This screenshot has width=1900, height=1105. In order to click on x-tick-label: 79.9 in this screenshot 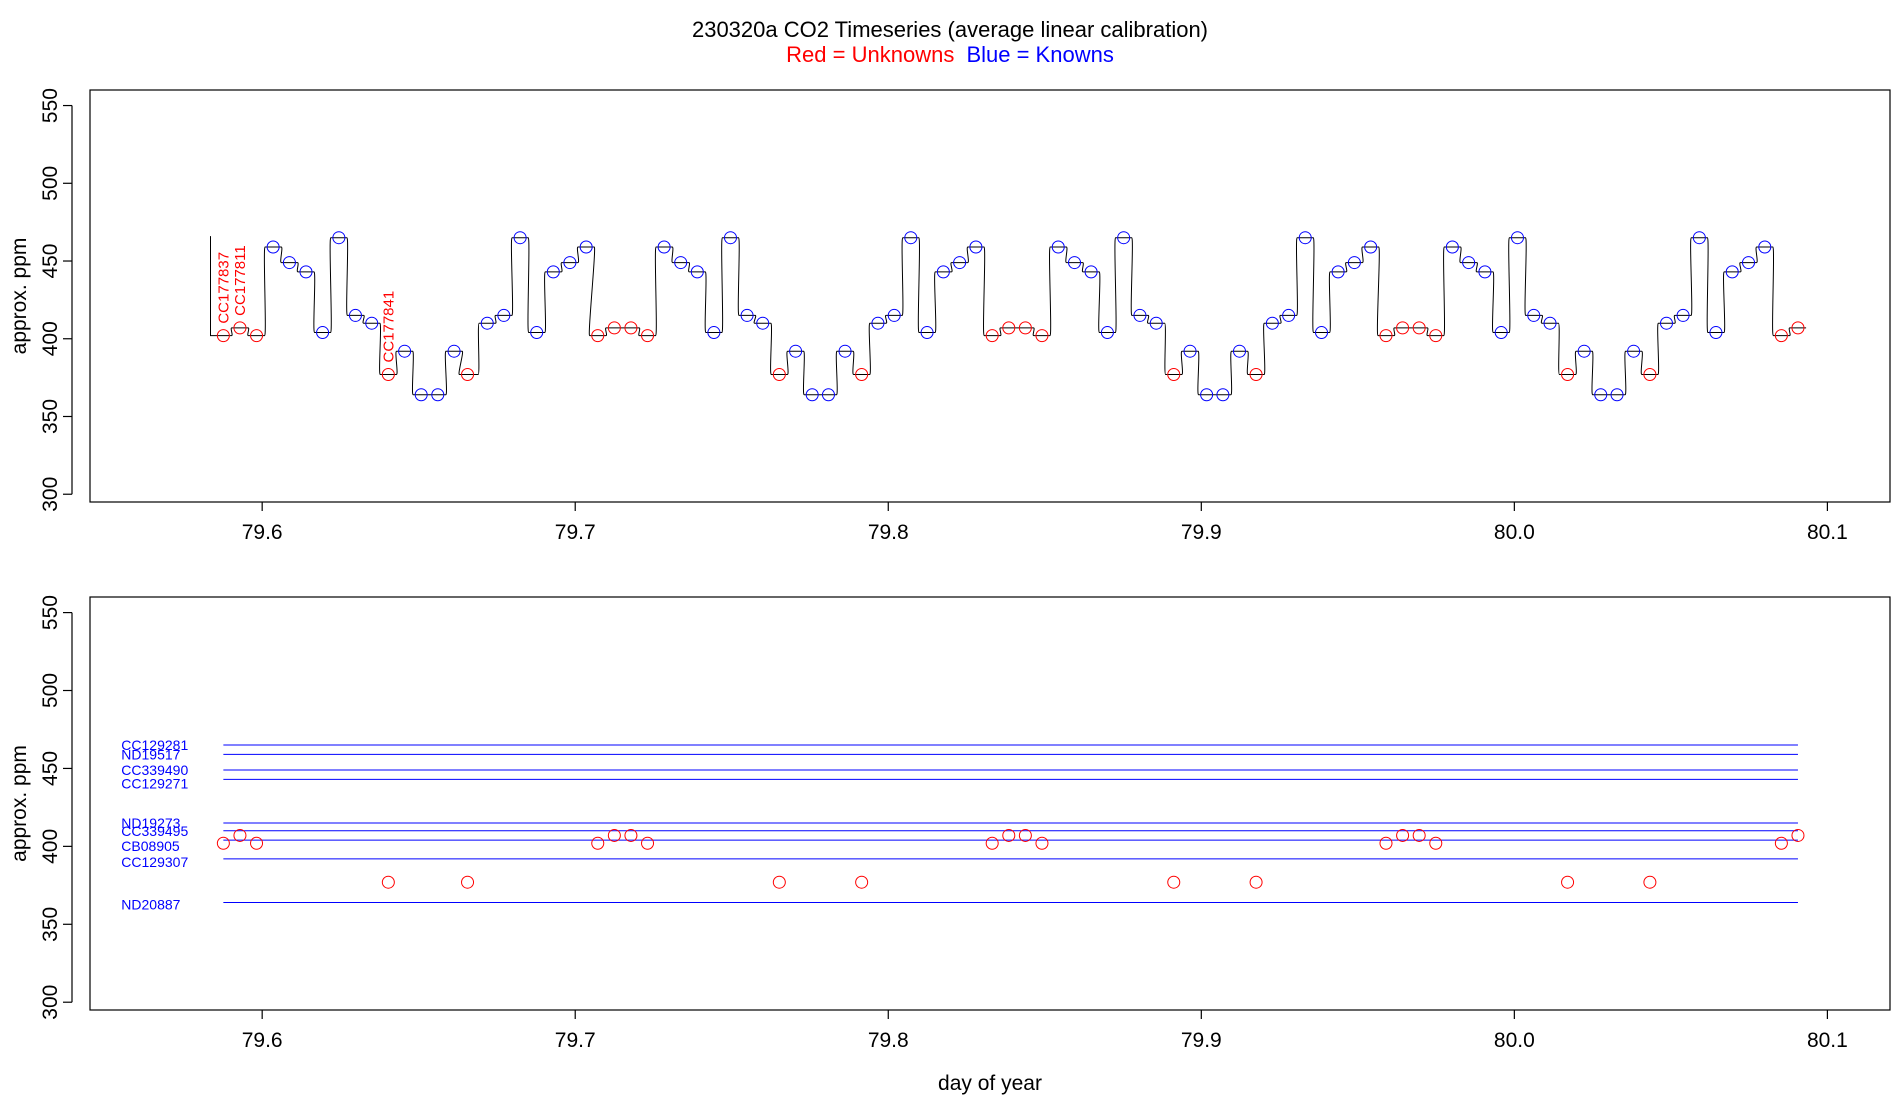, I will do `click(1201, 532)`.